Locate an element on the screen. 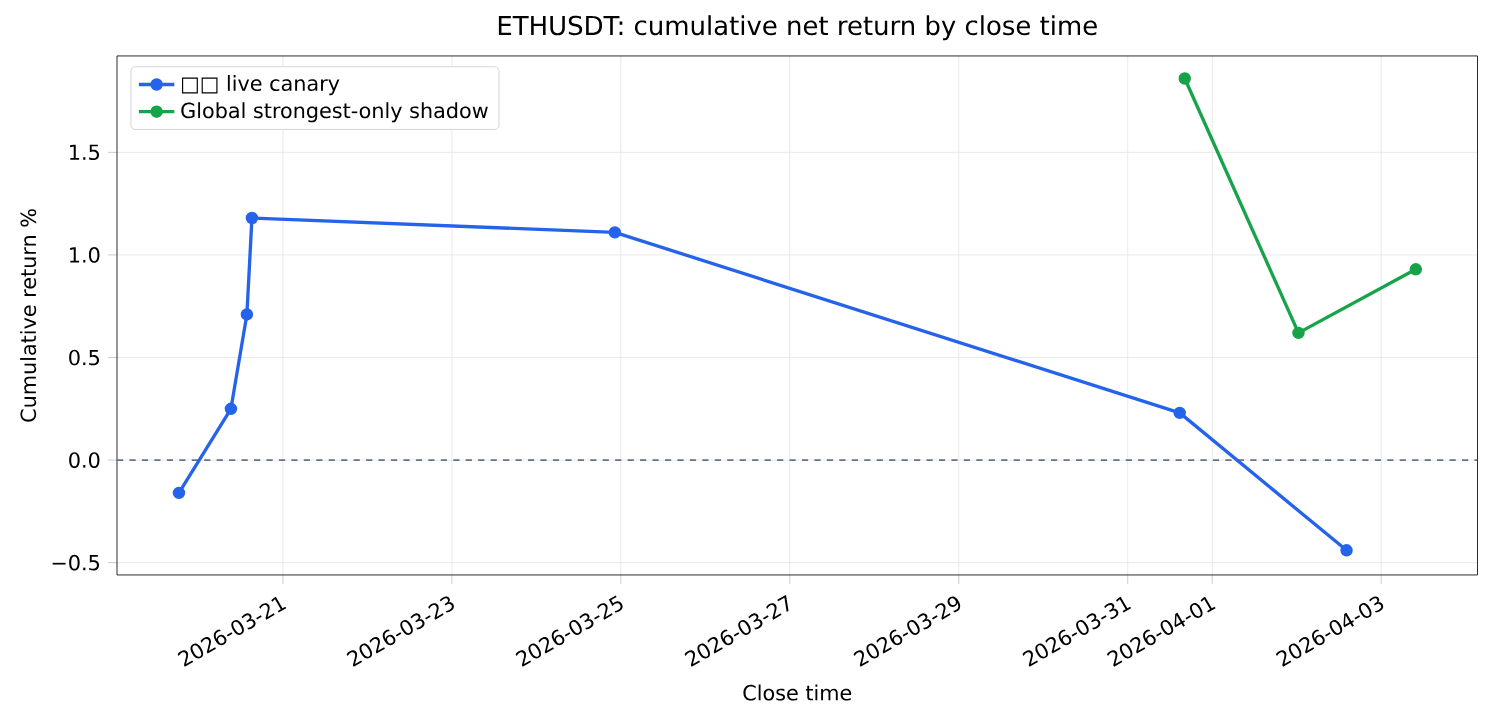  x-axis-title: Close time is located at coordinates (797, 692).